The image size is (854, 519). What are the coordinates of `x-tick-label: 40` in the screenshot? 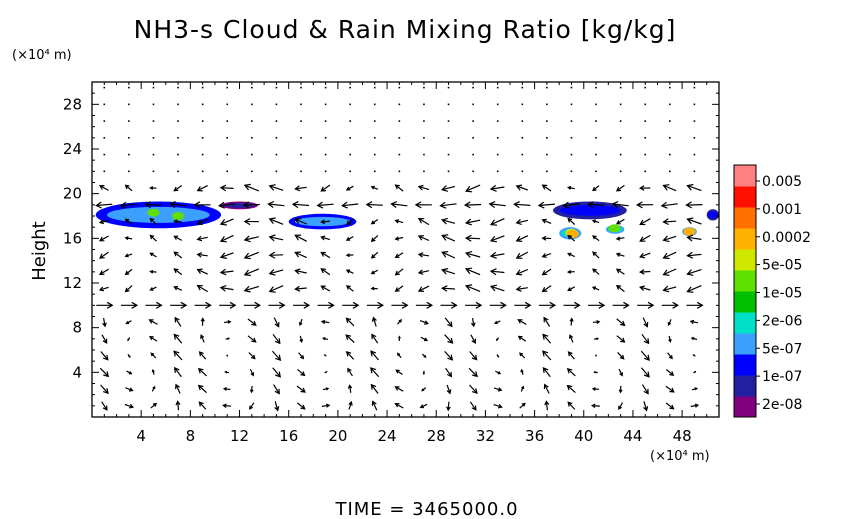 It's located at (583, 436).